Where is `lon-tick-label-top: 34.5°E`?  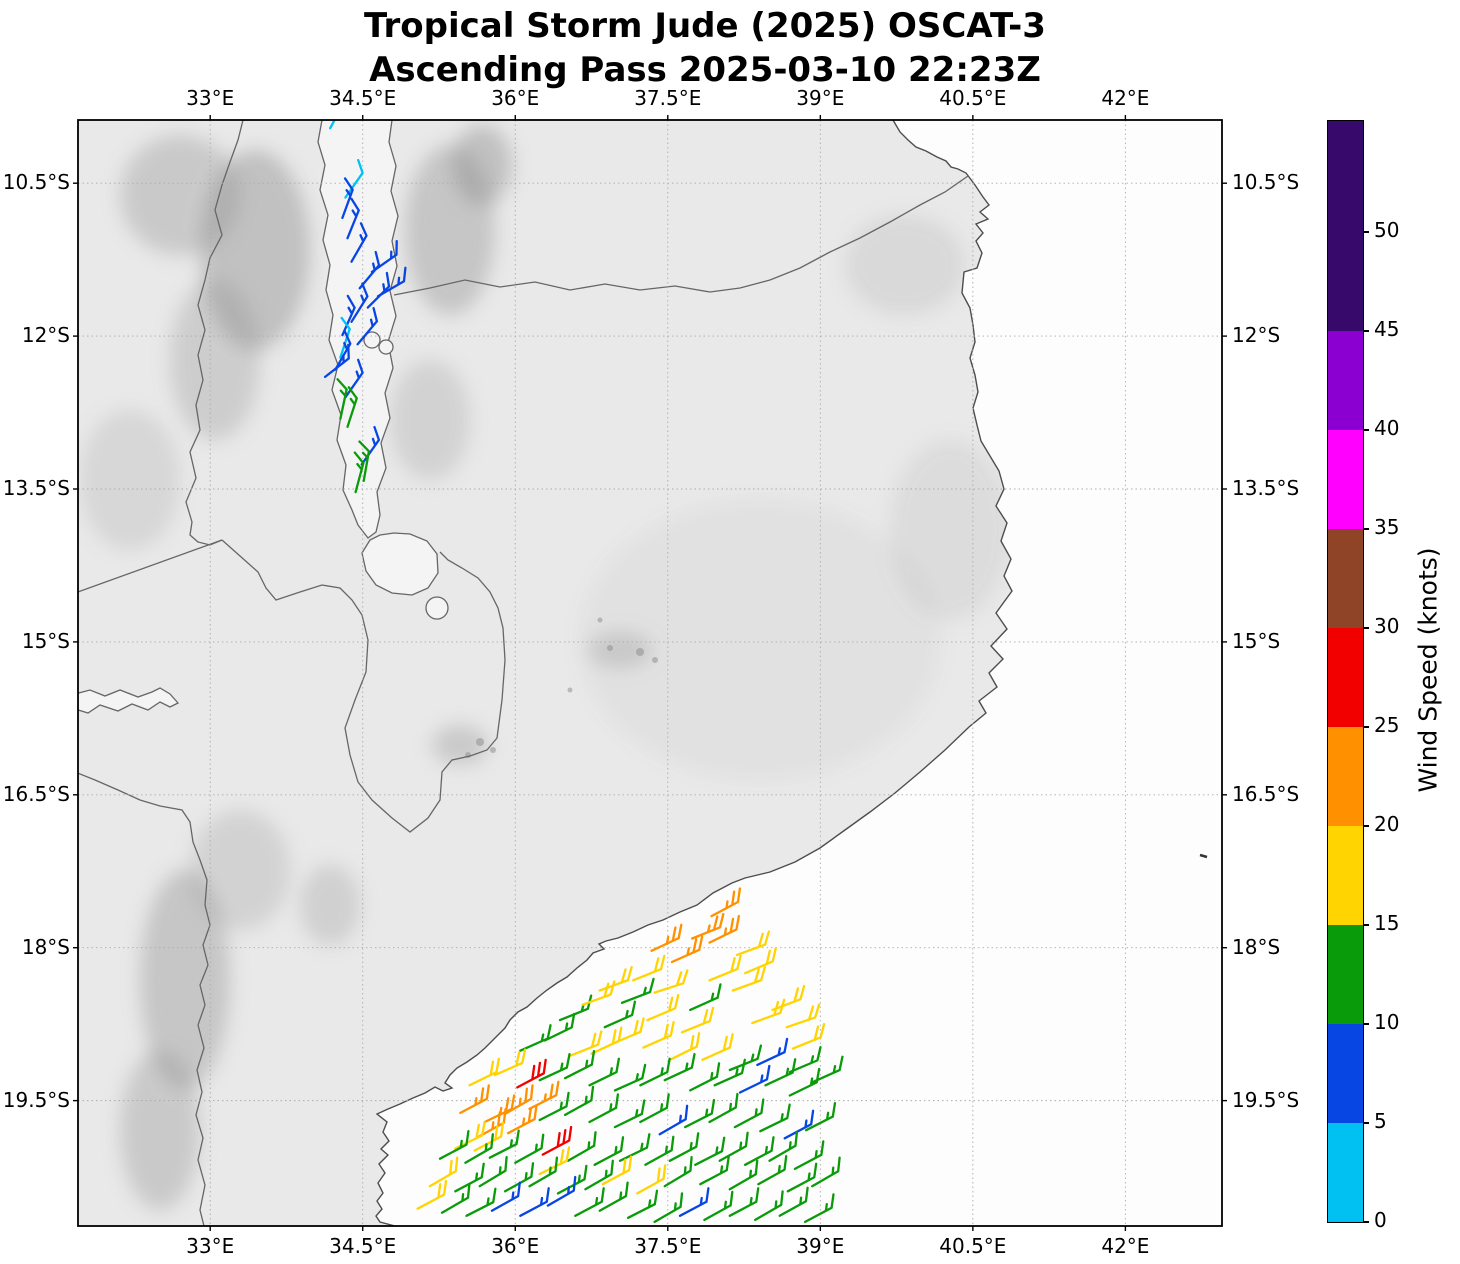 lon-tick-label-top: 34.5°E is located at coordinates (363, 98).